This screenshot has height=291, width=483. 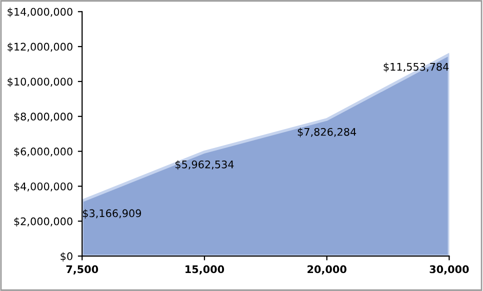 I want to click on data-label: $5,962,534, so click(x=205, y=165).